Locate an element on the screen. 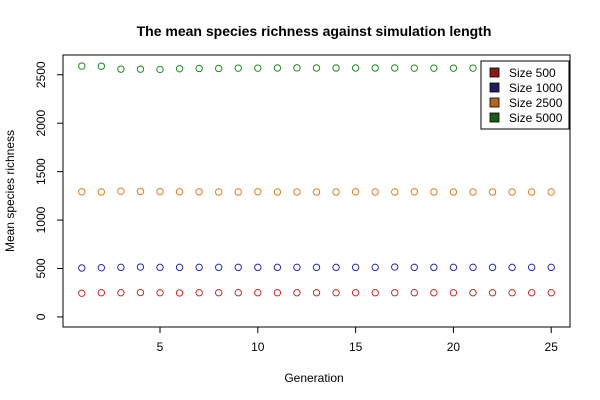  legend-label: Size 1000 is located at coordinates (536, 88).